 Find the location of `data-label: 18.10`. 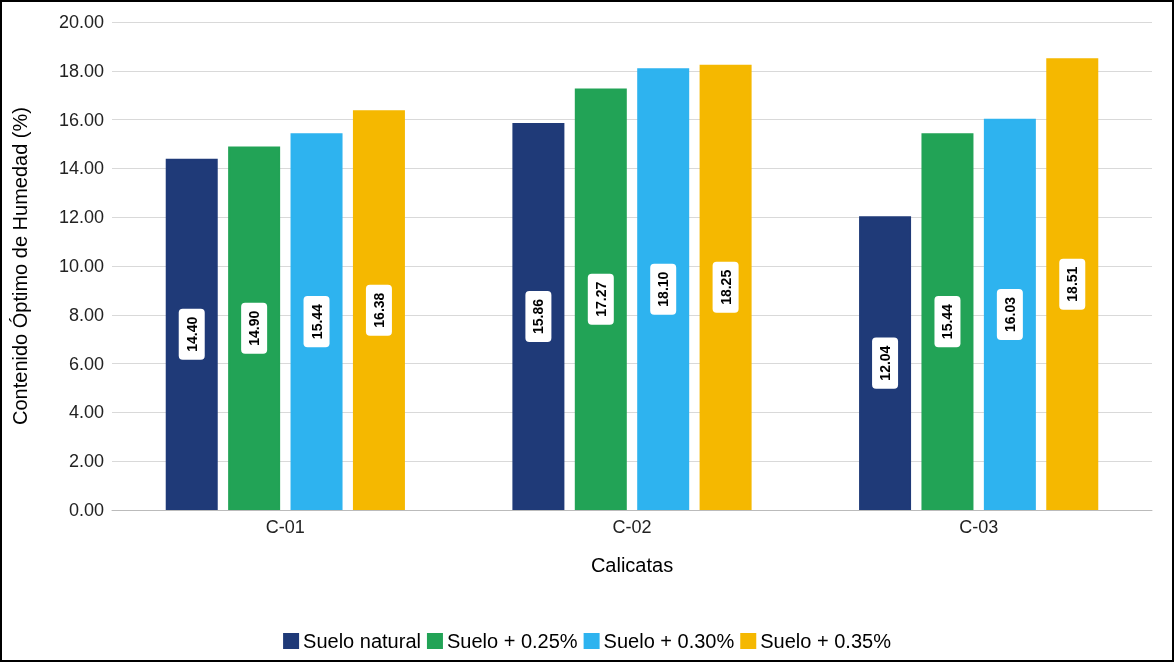

data-label: 18.10 is located at coordinates (663, 289).